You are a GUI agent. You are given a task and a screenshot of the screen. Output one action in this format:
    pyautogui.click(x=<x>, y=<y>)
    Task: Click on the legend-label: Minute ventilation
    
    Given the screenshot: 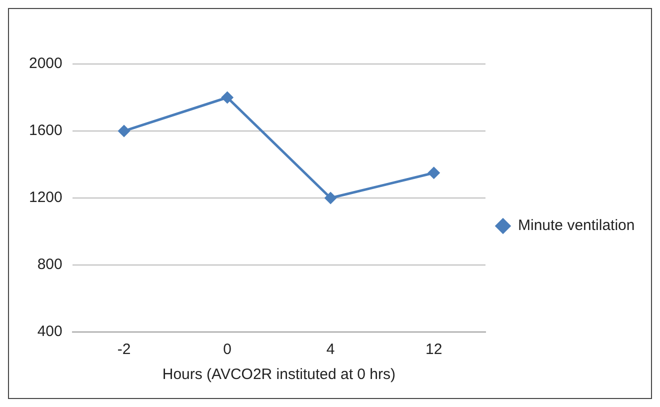 What is the action you would take?
    pyautogui.click(x=576, y=225)
    